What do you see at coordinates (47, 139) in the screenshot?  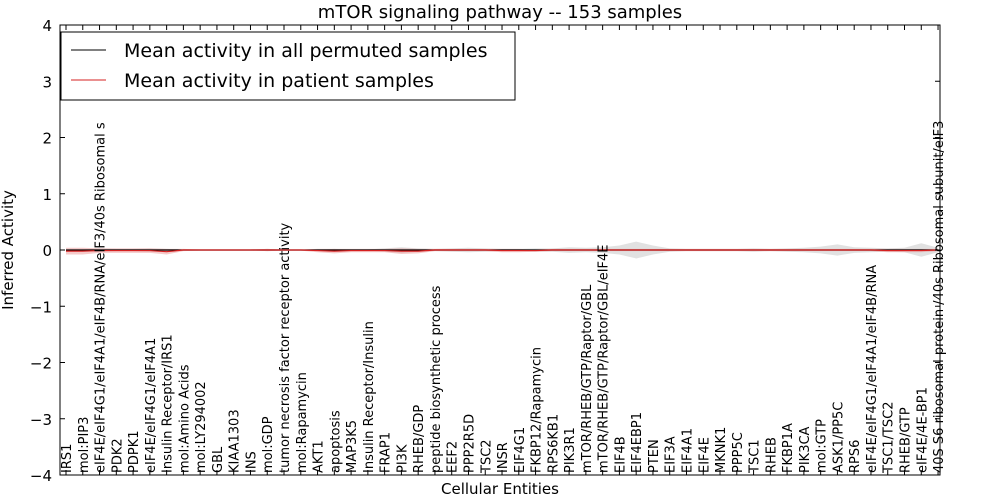 I see `y-tick-label: 2` at bounding box center [47, 139].